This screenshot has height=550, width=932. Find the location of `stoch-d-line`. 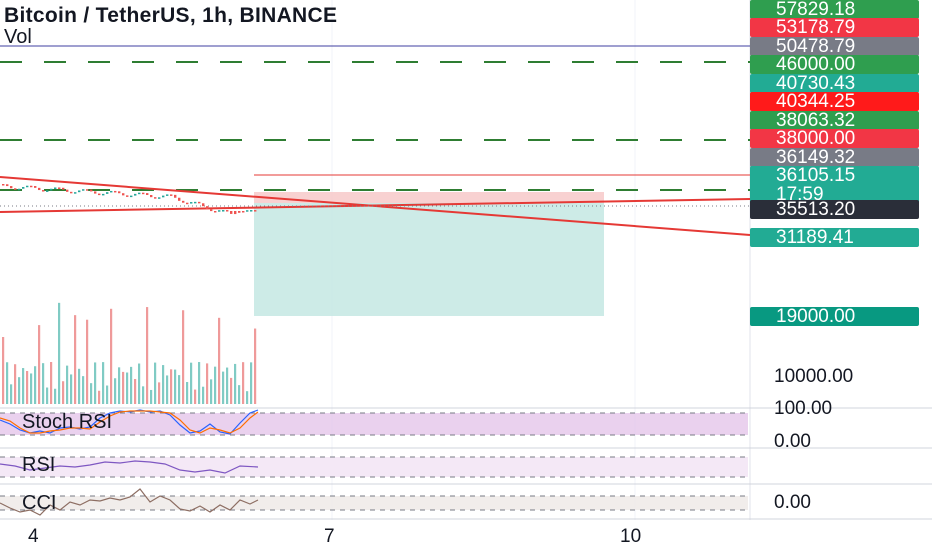

stoch-d-line is located at coordinates (129, 422).